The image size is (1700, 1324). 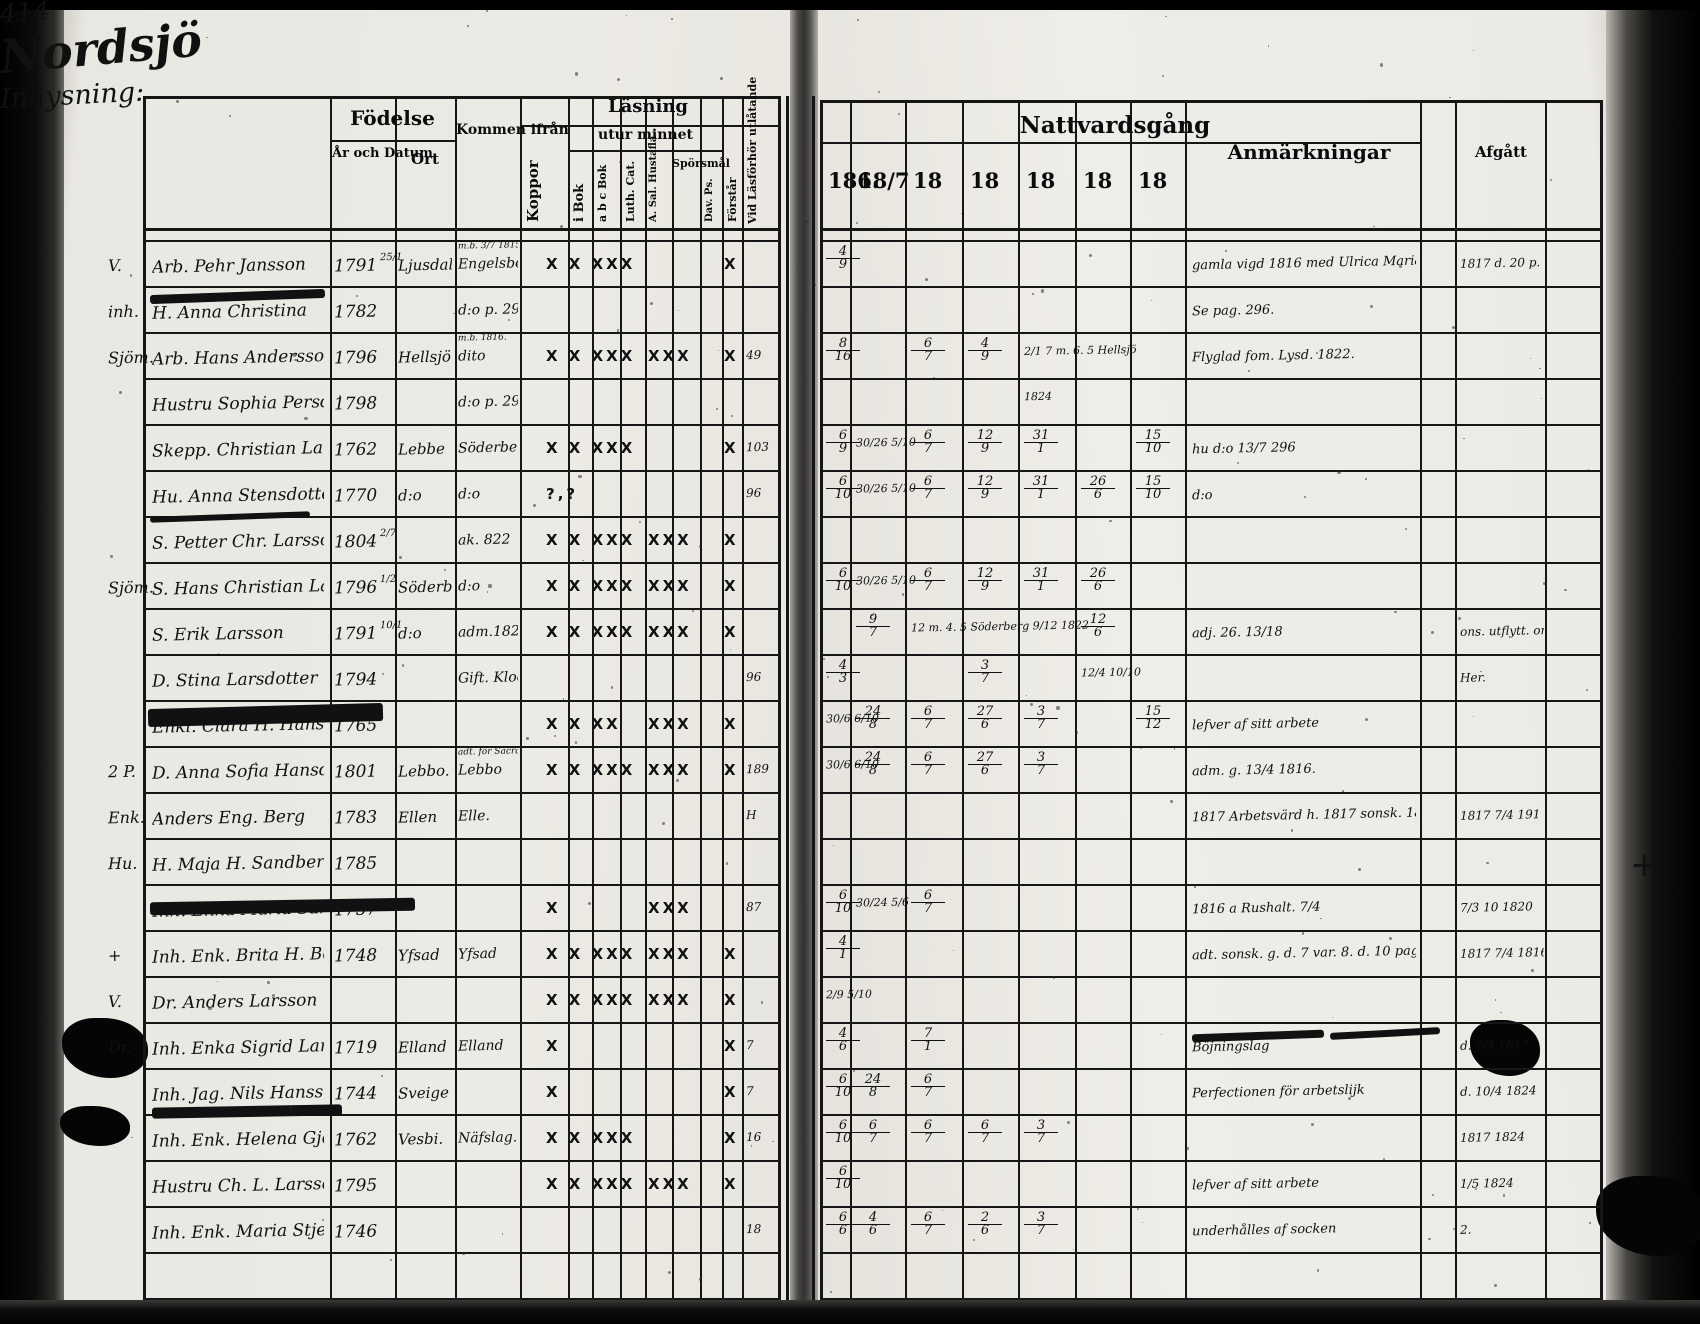 I want to click on handwritten-entry: 2., so click(x=1465, y=1229).